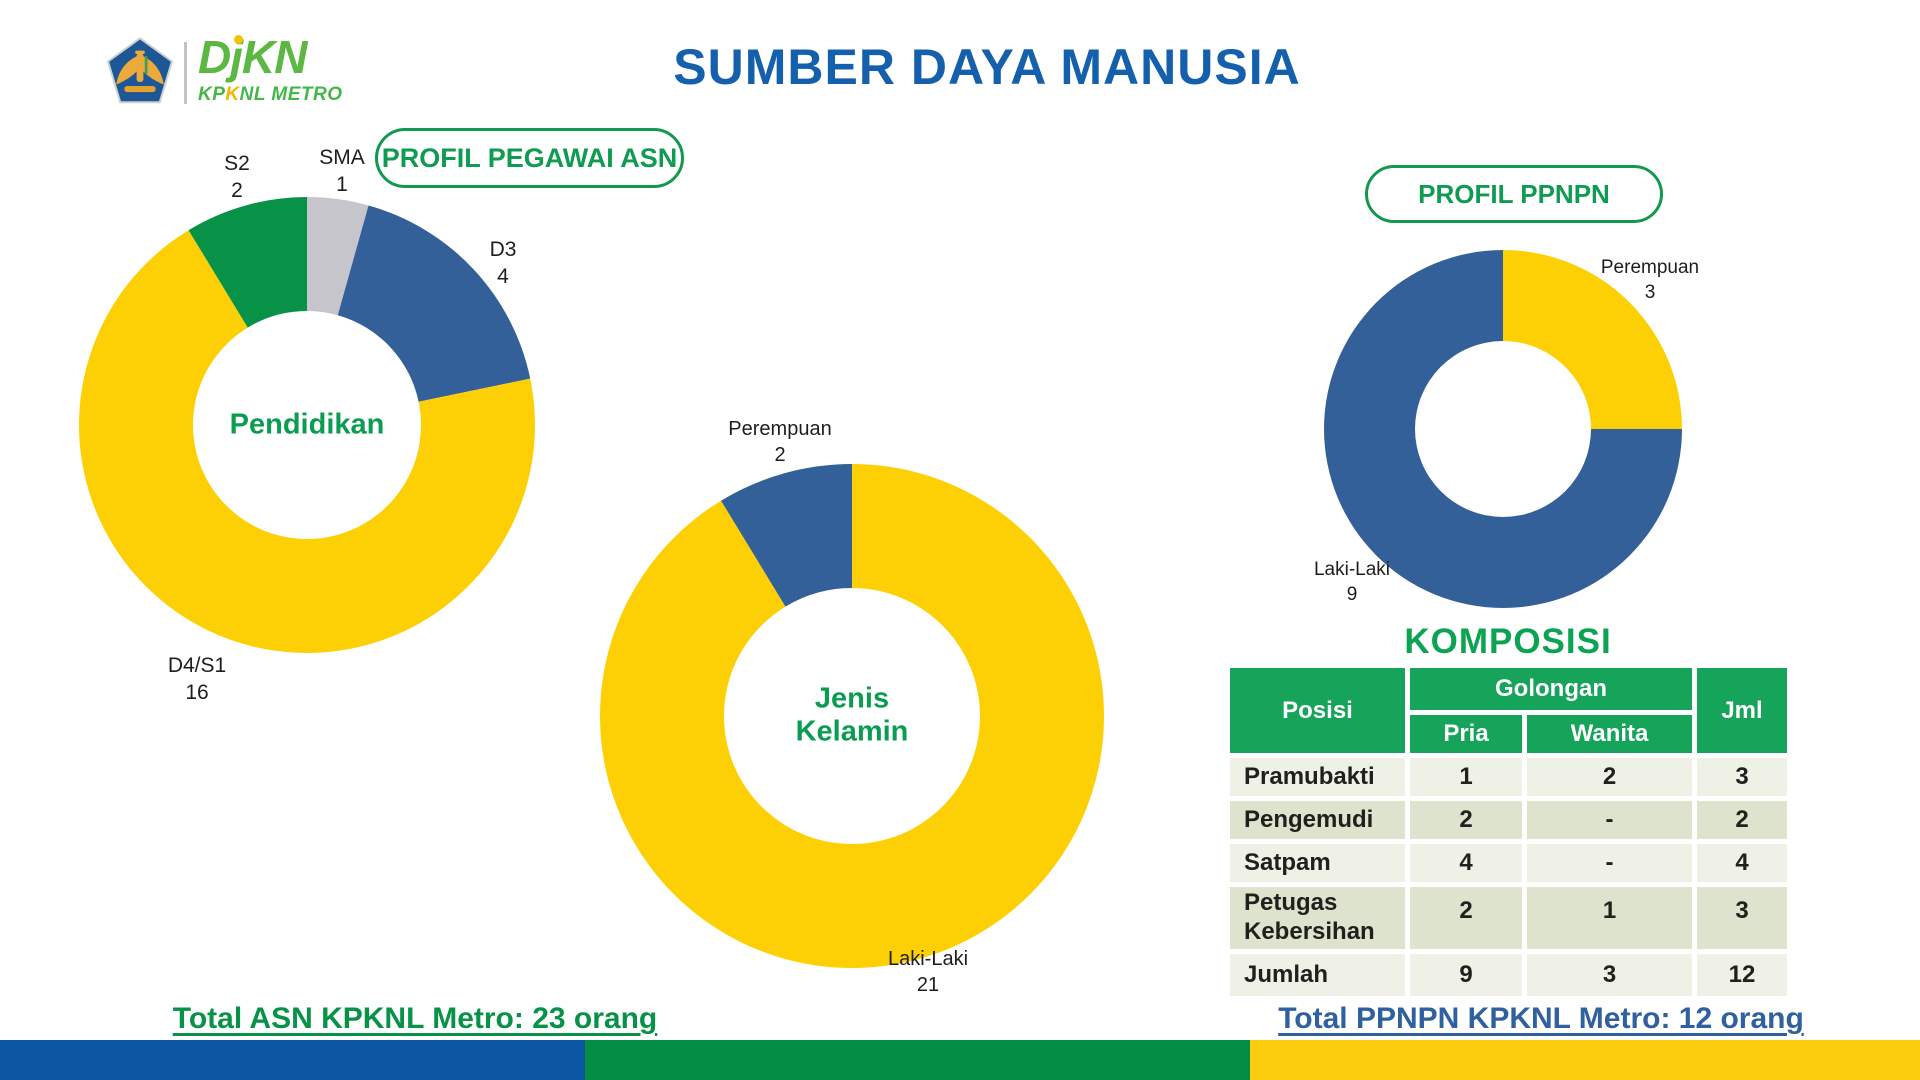 The width and height of the screenshot is (1920, 1080). Describe the element at coordinates (274, 57) in the screenshot. I see `brand-letters-kn: KN` at that location.